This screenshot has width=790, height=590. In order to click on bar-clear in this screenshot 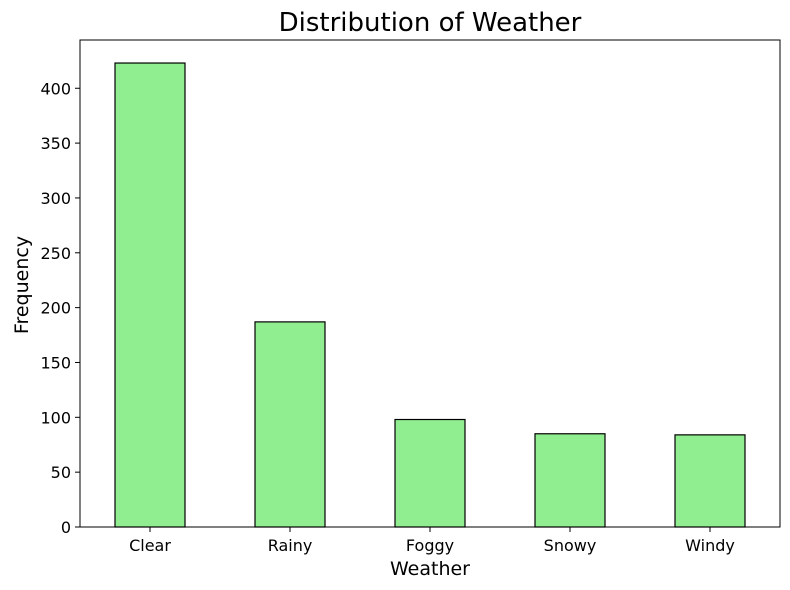, I will do `click(150, 295)`.